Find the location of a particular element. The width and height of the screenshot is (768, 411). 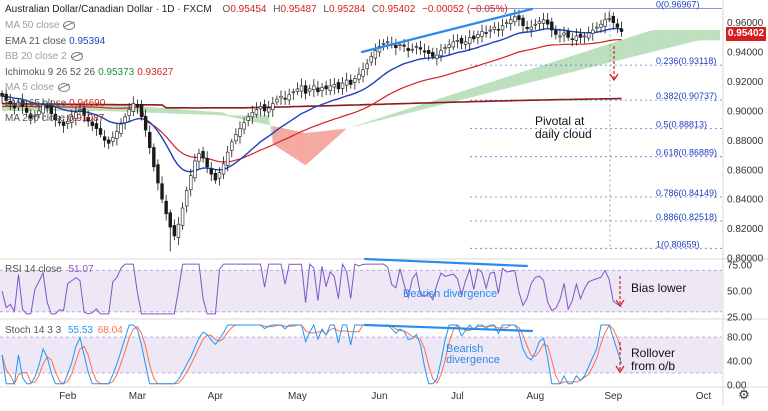

x-tick-label: Jul is located at coordinates (457, 396).